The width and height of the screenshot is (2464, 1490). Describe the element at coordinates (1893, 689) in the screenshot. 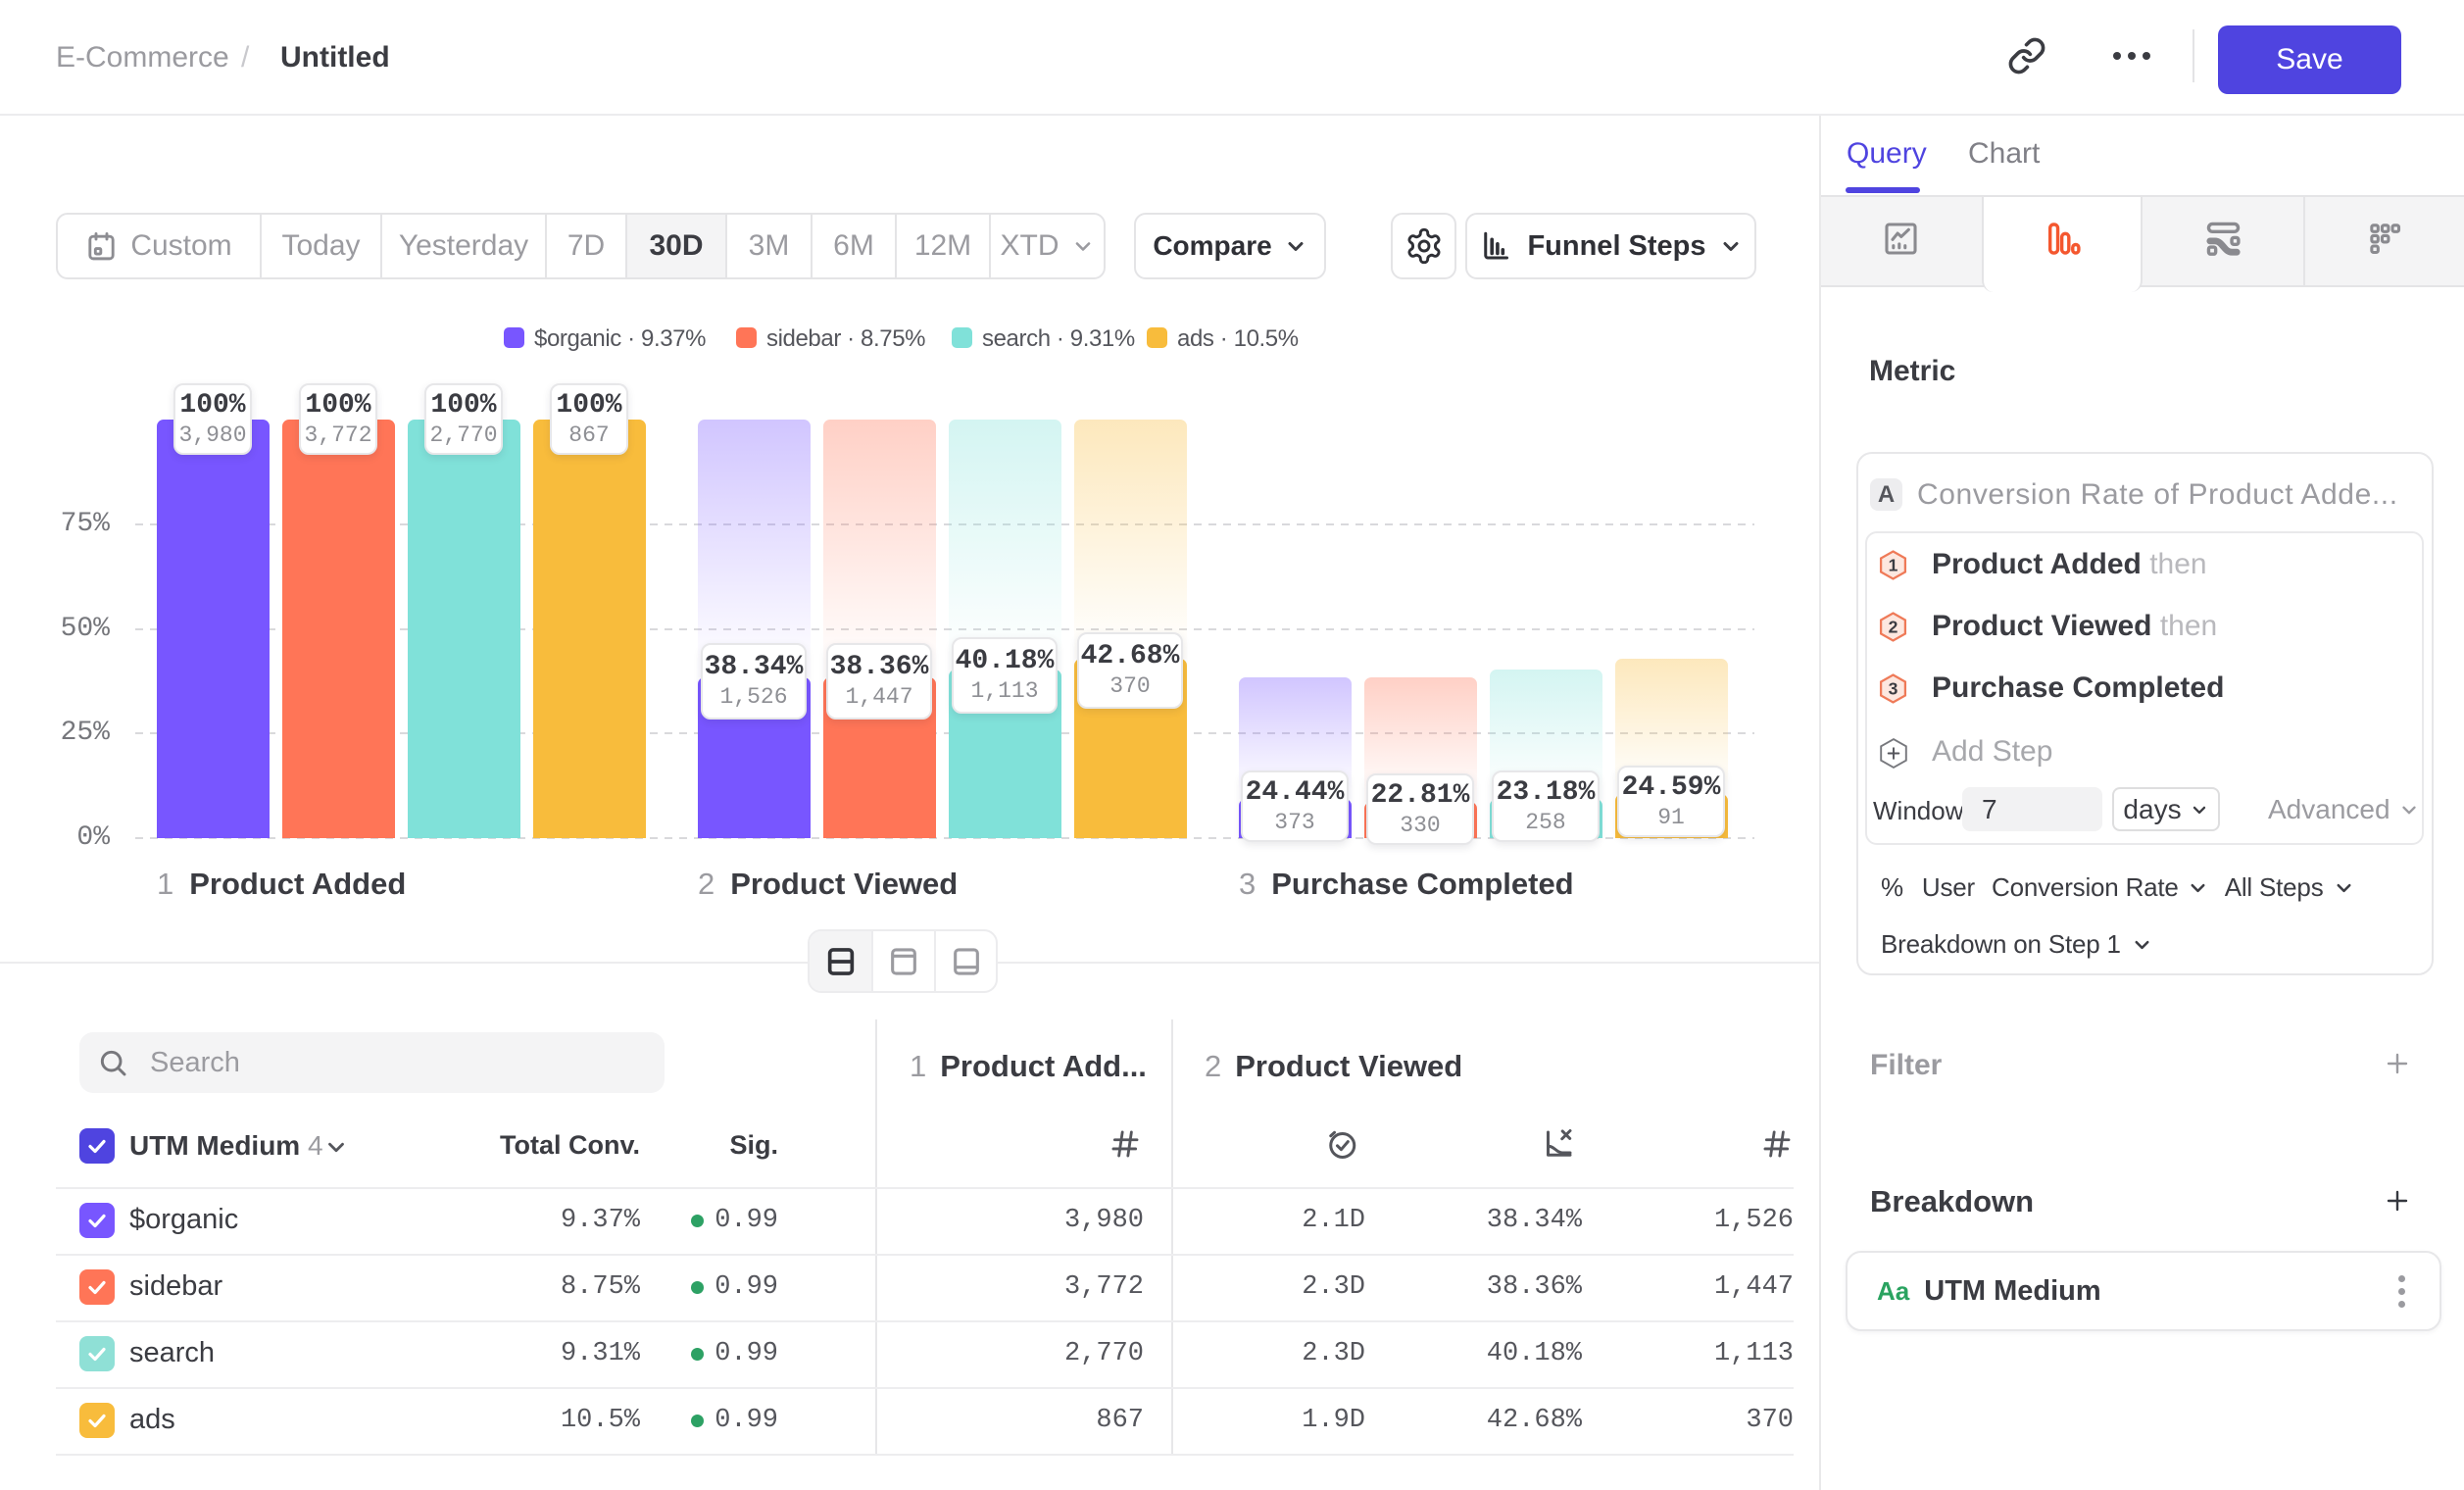

I see `svg-text: 3` at that location.